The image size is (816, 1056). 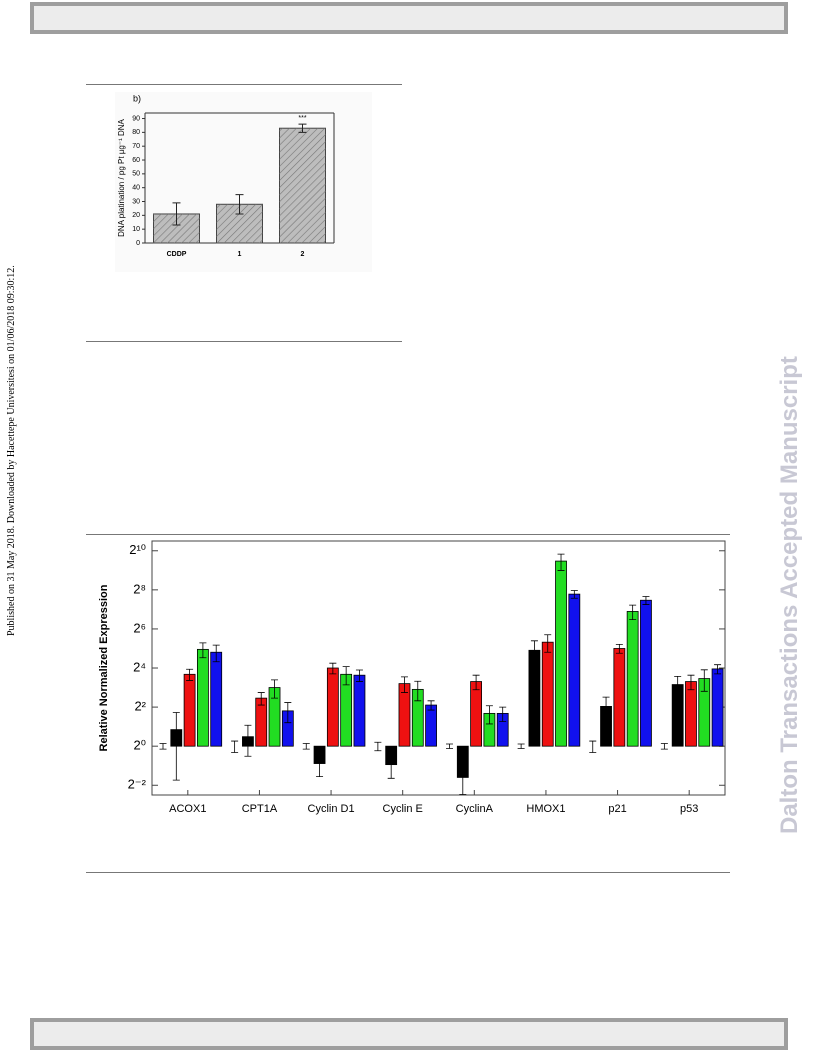 I want to click on y-tick-label: 10, so click(x=136, y=229).